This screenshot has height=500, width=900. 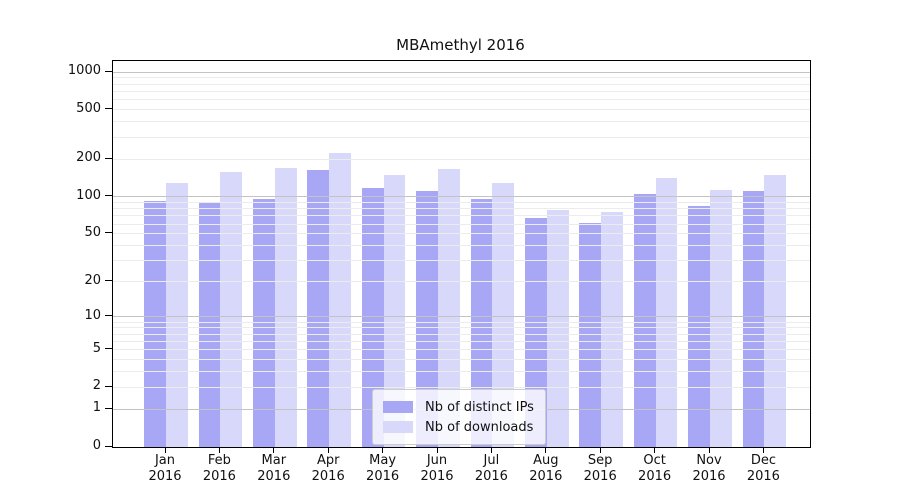 I want to click on legend-label-distinct-ips: Nb of distinct IPs, so click(x=479, y=407).